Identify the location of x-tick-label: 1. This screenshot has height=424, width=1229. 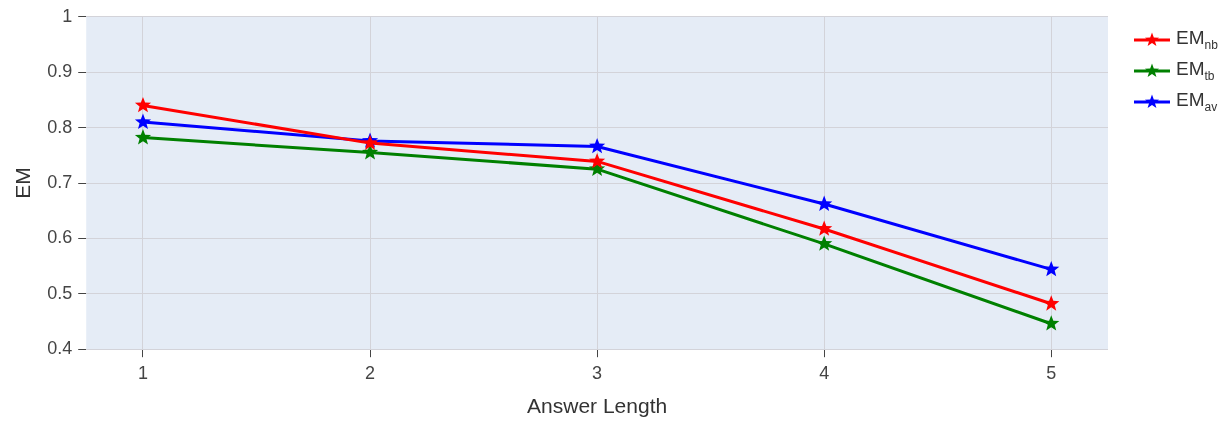
(142, 372).